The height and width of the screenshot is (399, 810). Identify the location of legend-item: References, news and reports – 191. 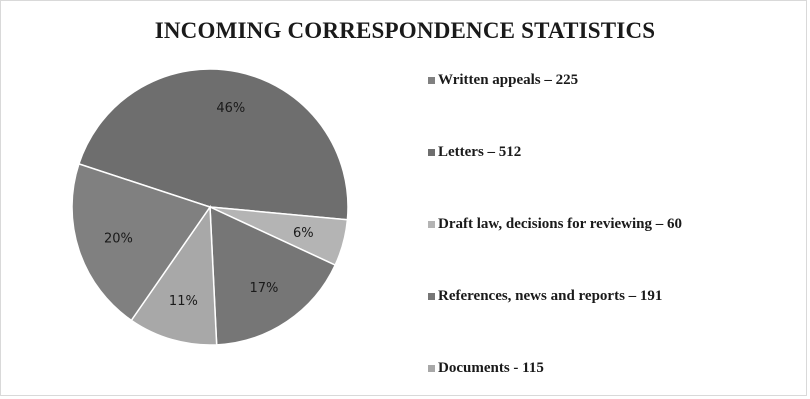
(545, 296).